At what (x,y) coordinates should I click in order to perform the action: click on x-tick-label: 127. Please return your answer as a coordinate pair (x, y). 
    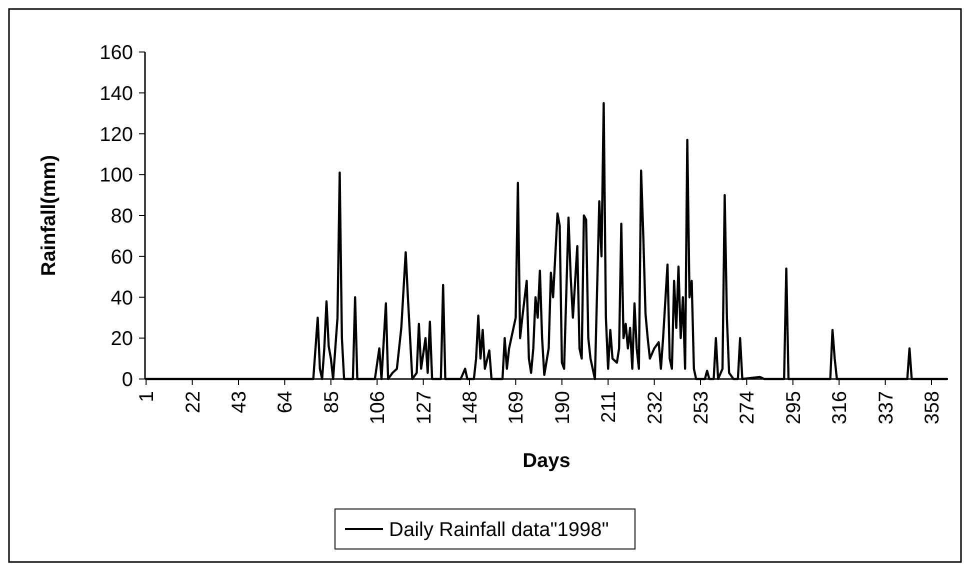
    Looking at the image, I should click on (424, 407).